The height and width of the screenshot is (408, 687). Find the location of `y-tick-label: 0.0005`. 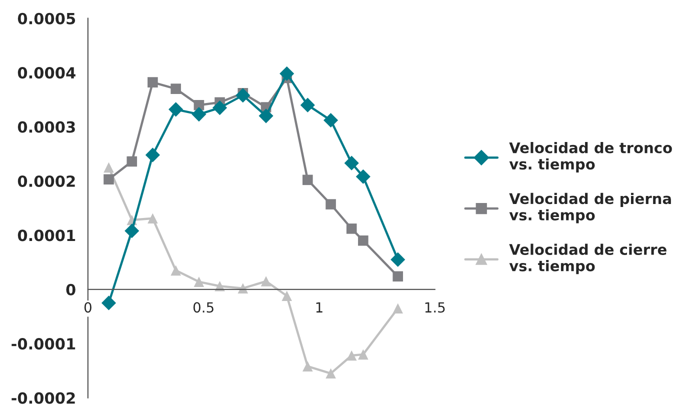

y-tick-label: 0.0005 is located at coordinates (47, 18).